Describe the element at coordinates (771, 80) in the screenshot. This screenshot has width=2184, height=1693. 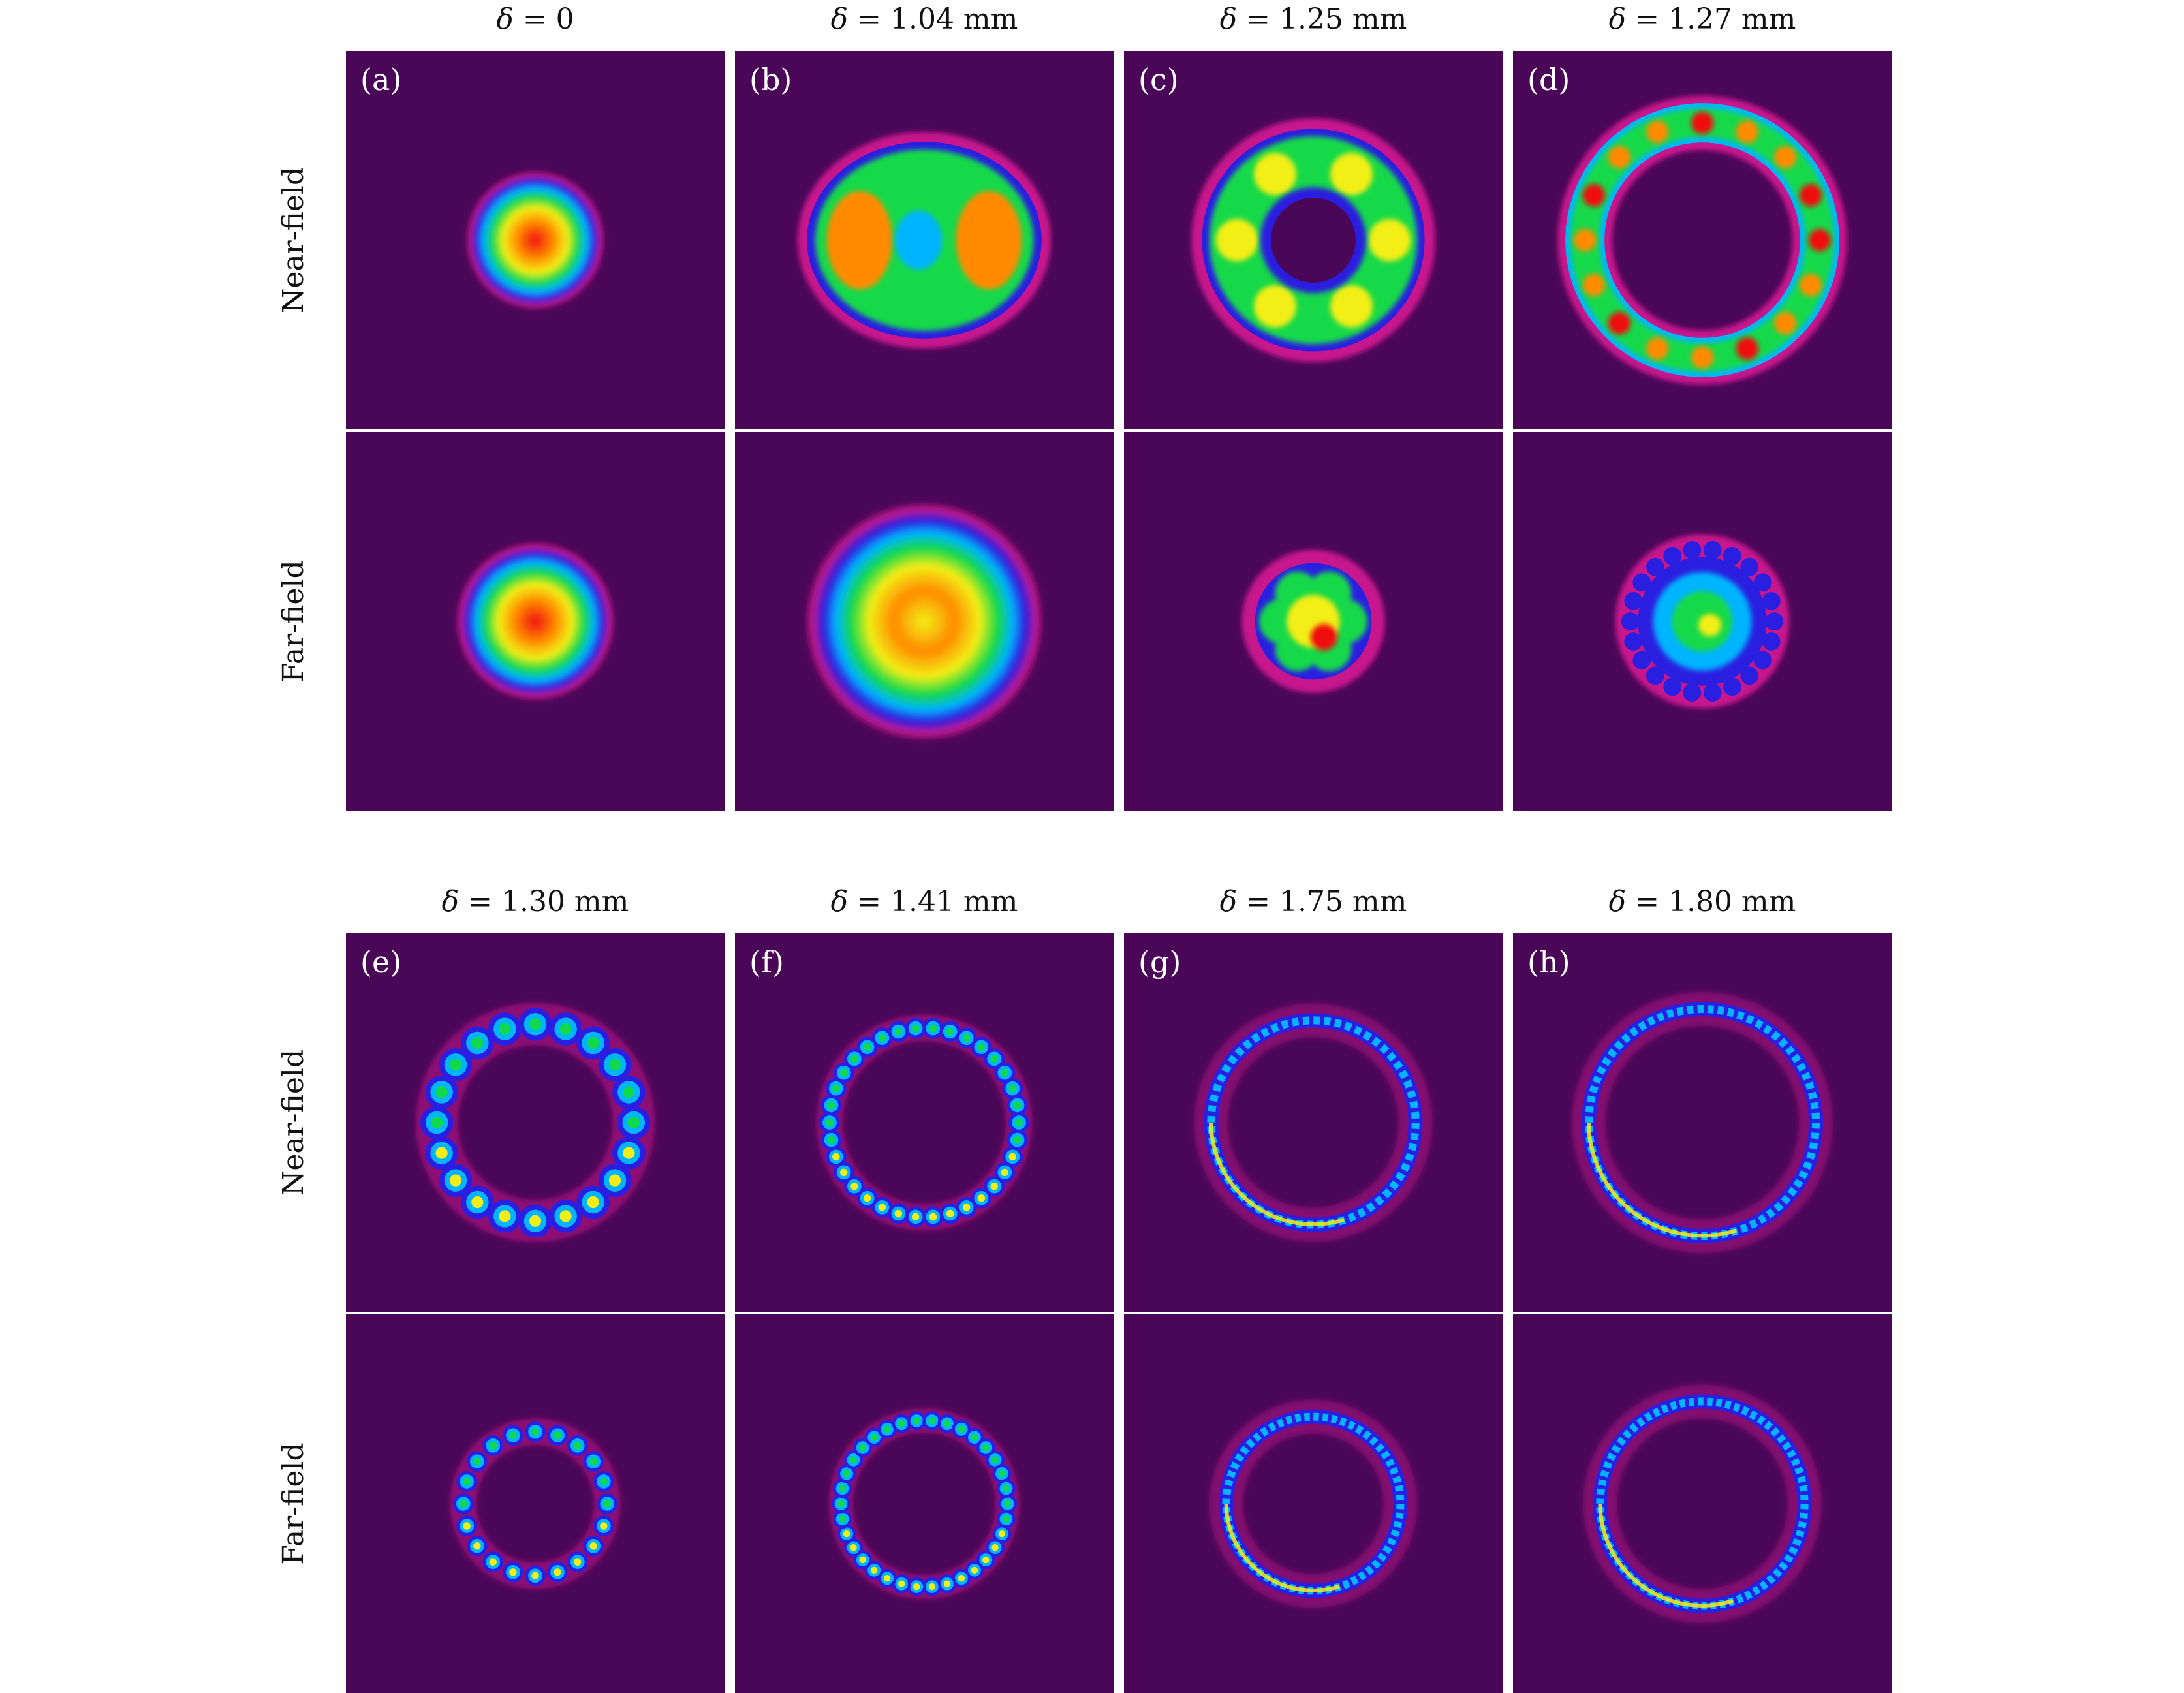
I see `panel-letter: (b)` at that location.